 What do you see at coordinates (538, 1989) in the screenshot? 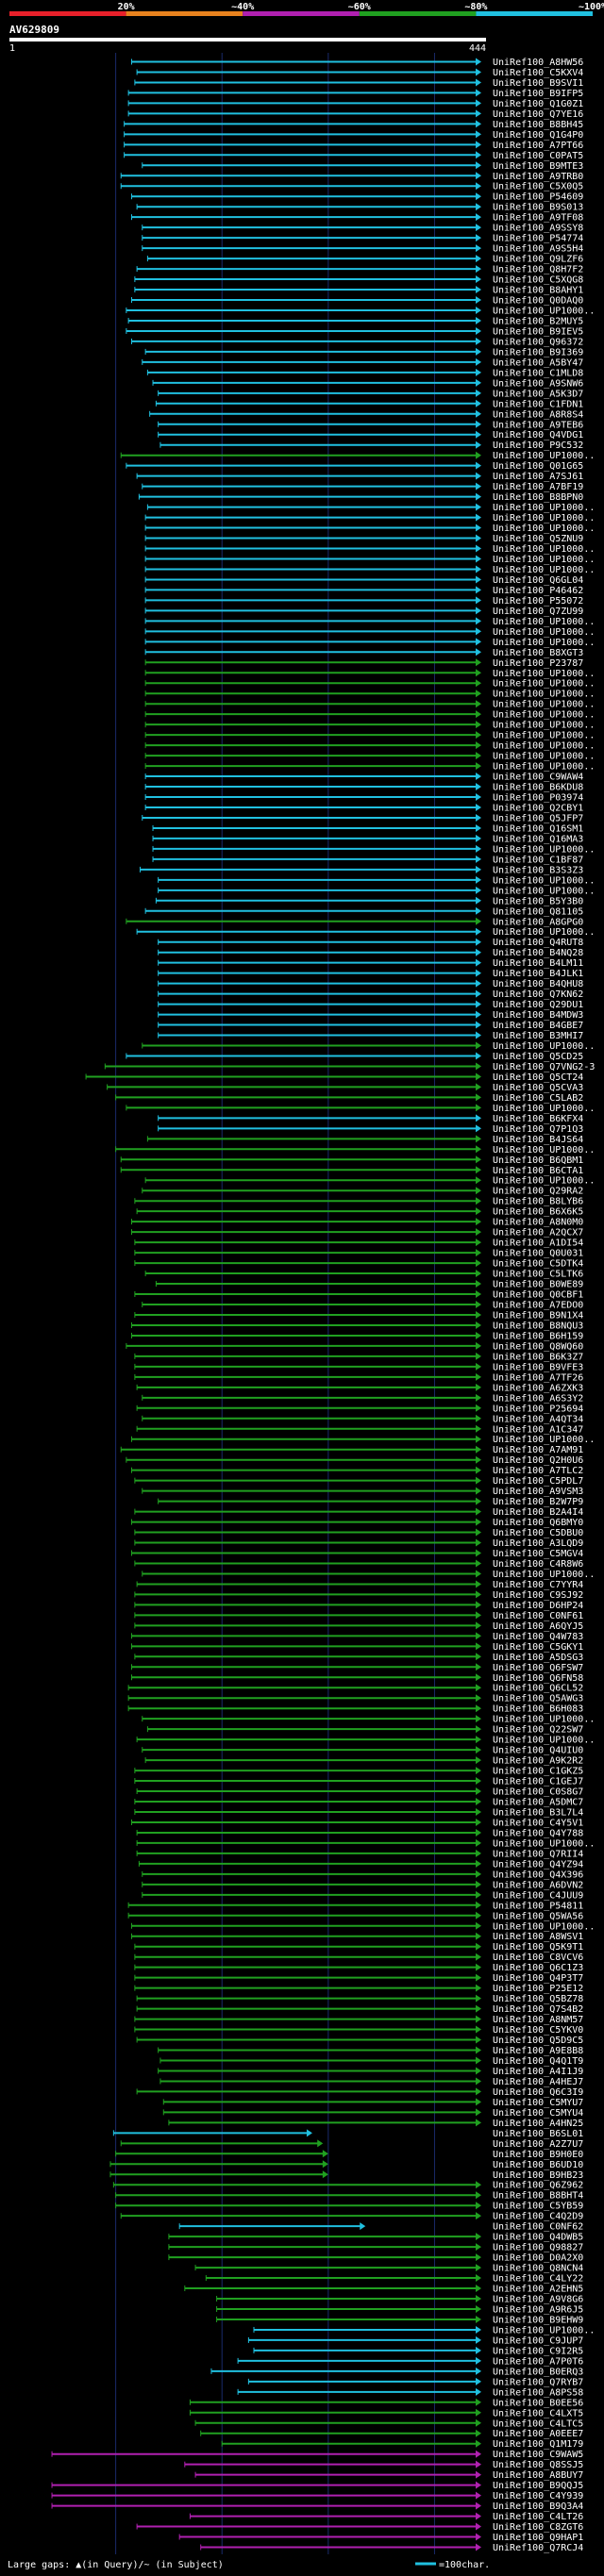
I see `hit-label: UniRef100_P25E12` at bounding box center [538, 1989].